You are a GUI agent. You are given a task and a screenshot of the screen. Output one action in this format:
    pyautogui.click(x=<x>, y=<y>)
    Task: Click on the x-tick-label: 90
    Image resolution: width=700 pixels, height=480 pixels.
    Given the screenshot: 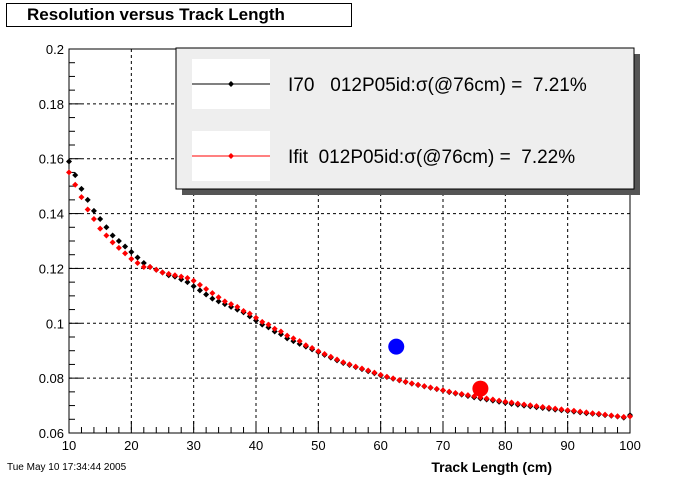 What is the action you would take?
    pyautogui.click(x=567, y=445)
    